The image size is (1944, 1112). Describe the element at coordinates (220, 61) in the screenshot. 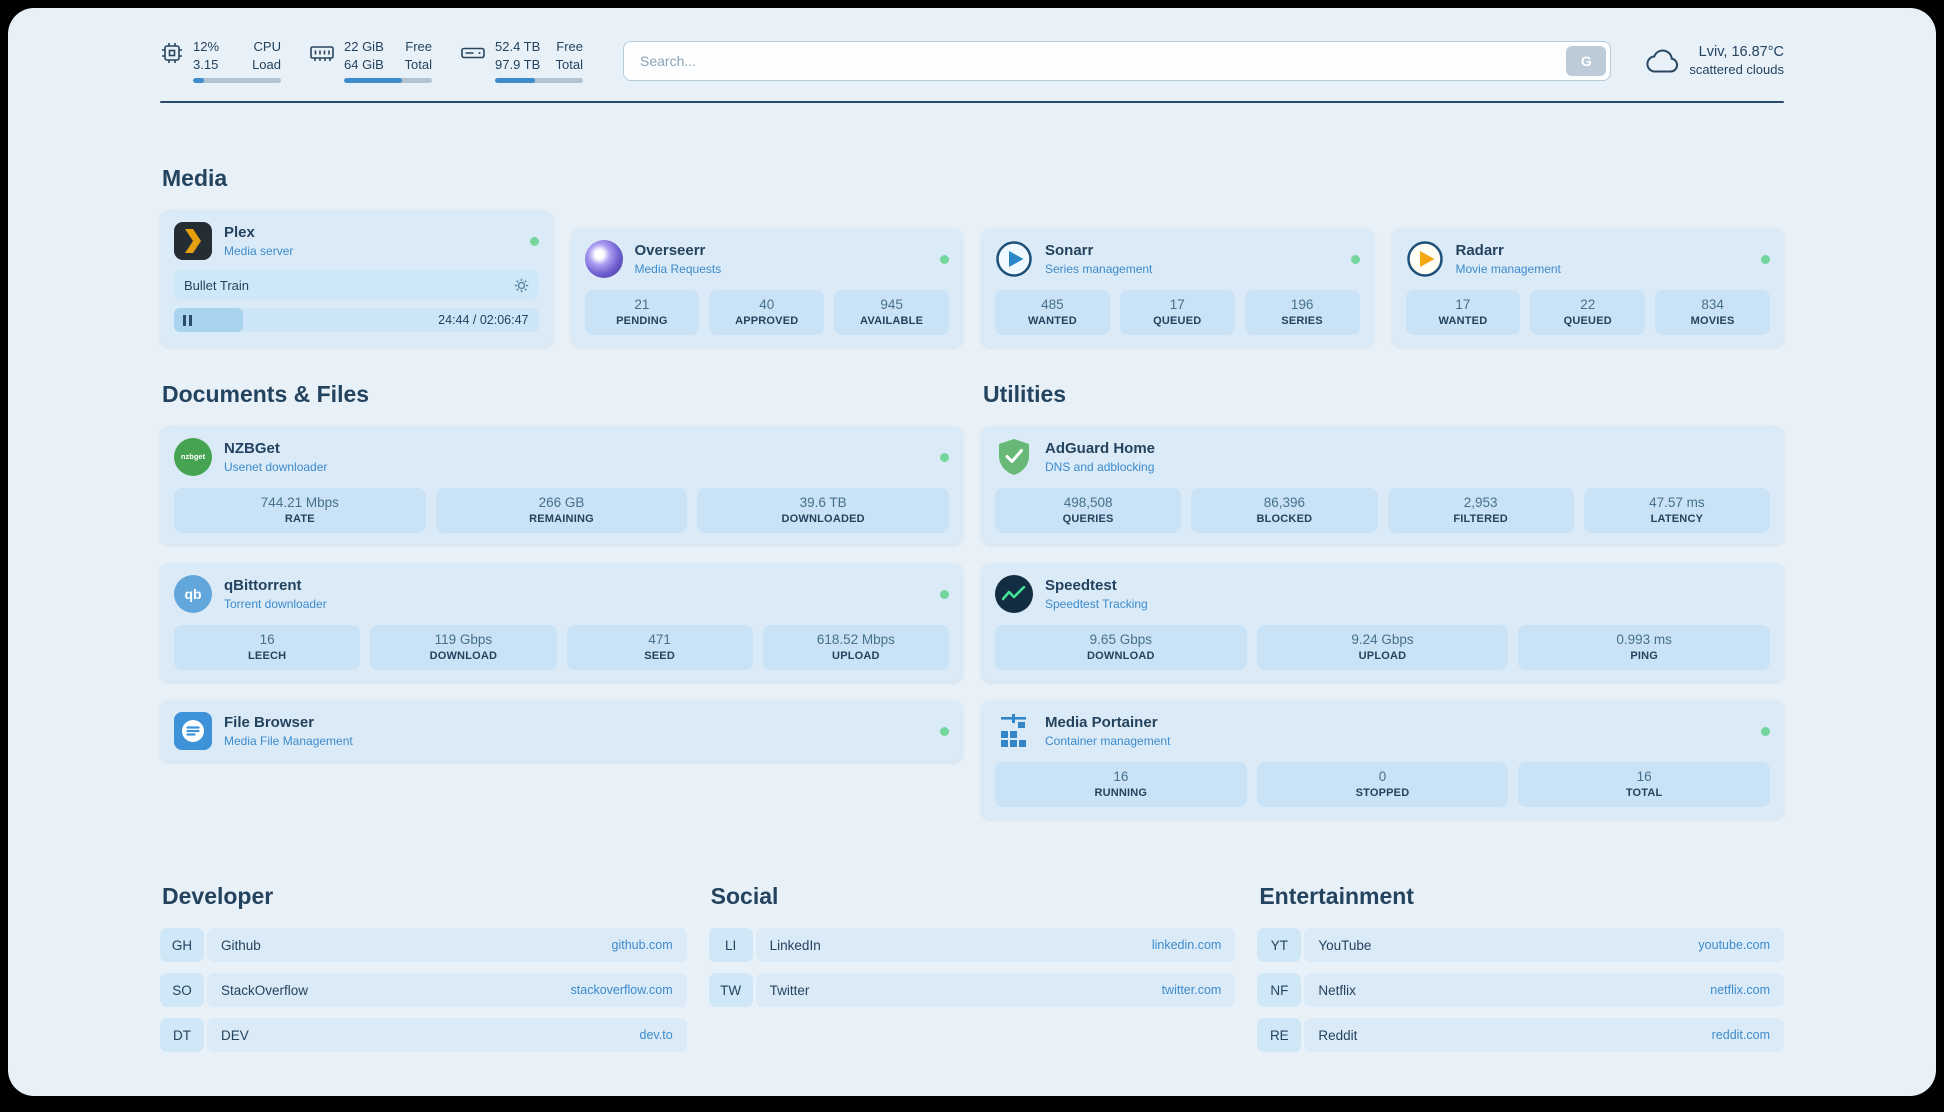

I see `cpu-widget: 12% CPU 3.15 Load` at that location.